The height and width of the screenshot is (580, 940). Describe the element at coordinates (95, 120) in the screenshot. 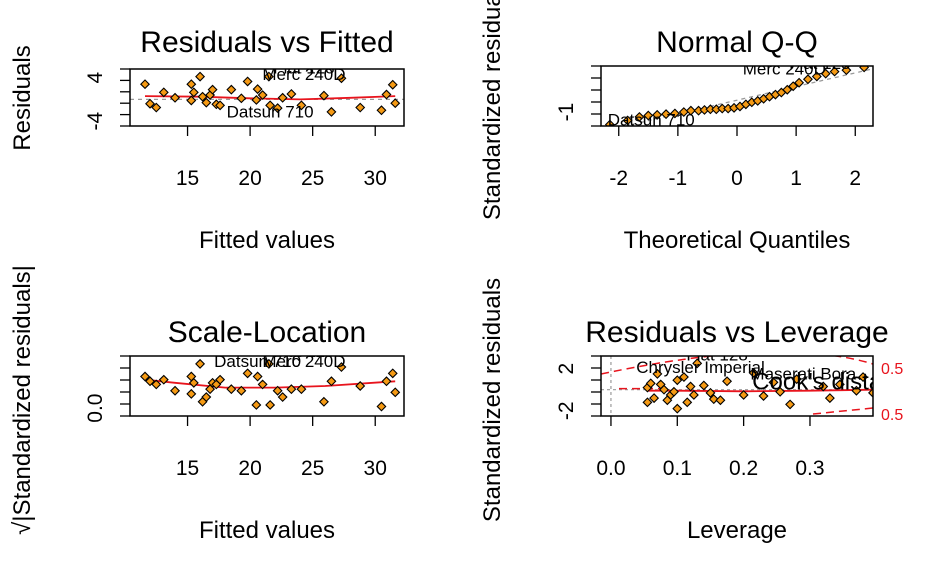

I see `y-tick-label: -4` at that location.